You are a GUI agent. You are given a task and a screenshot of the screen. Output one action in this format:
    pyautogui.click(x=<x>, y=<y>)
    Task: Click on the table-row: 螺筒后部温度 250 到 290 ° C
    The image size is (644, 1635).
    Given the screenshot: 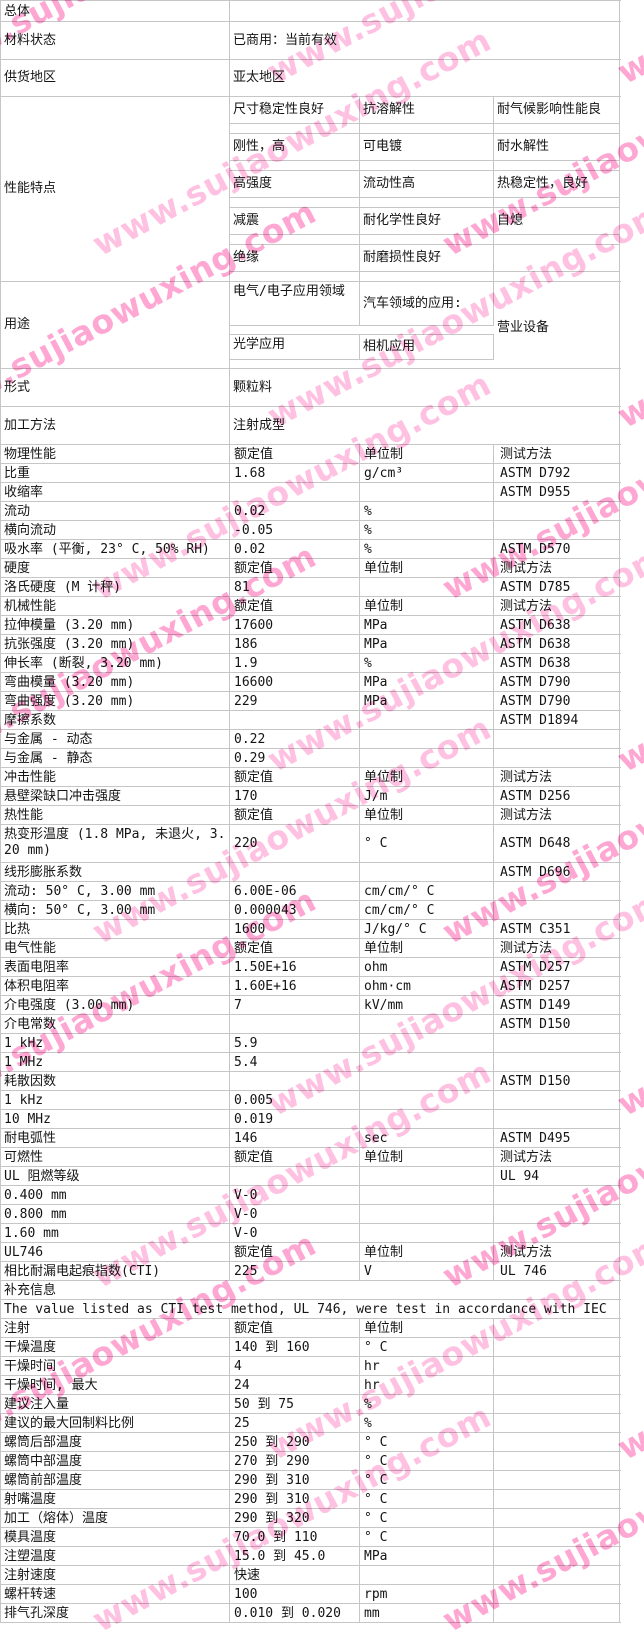 What is the action you would take?
    pyautogui.click(x=311, y=1442)
    